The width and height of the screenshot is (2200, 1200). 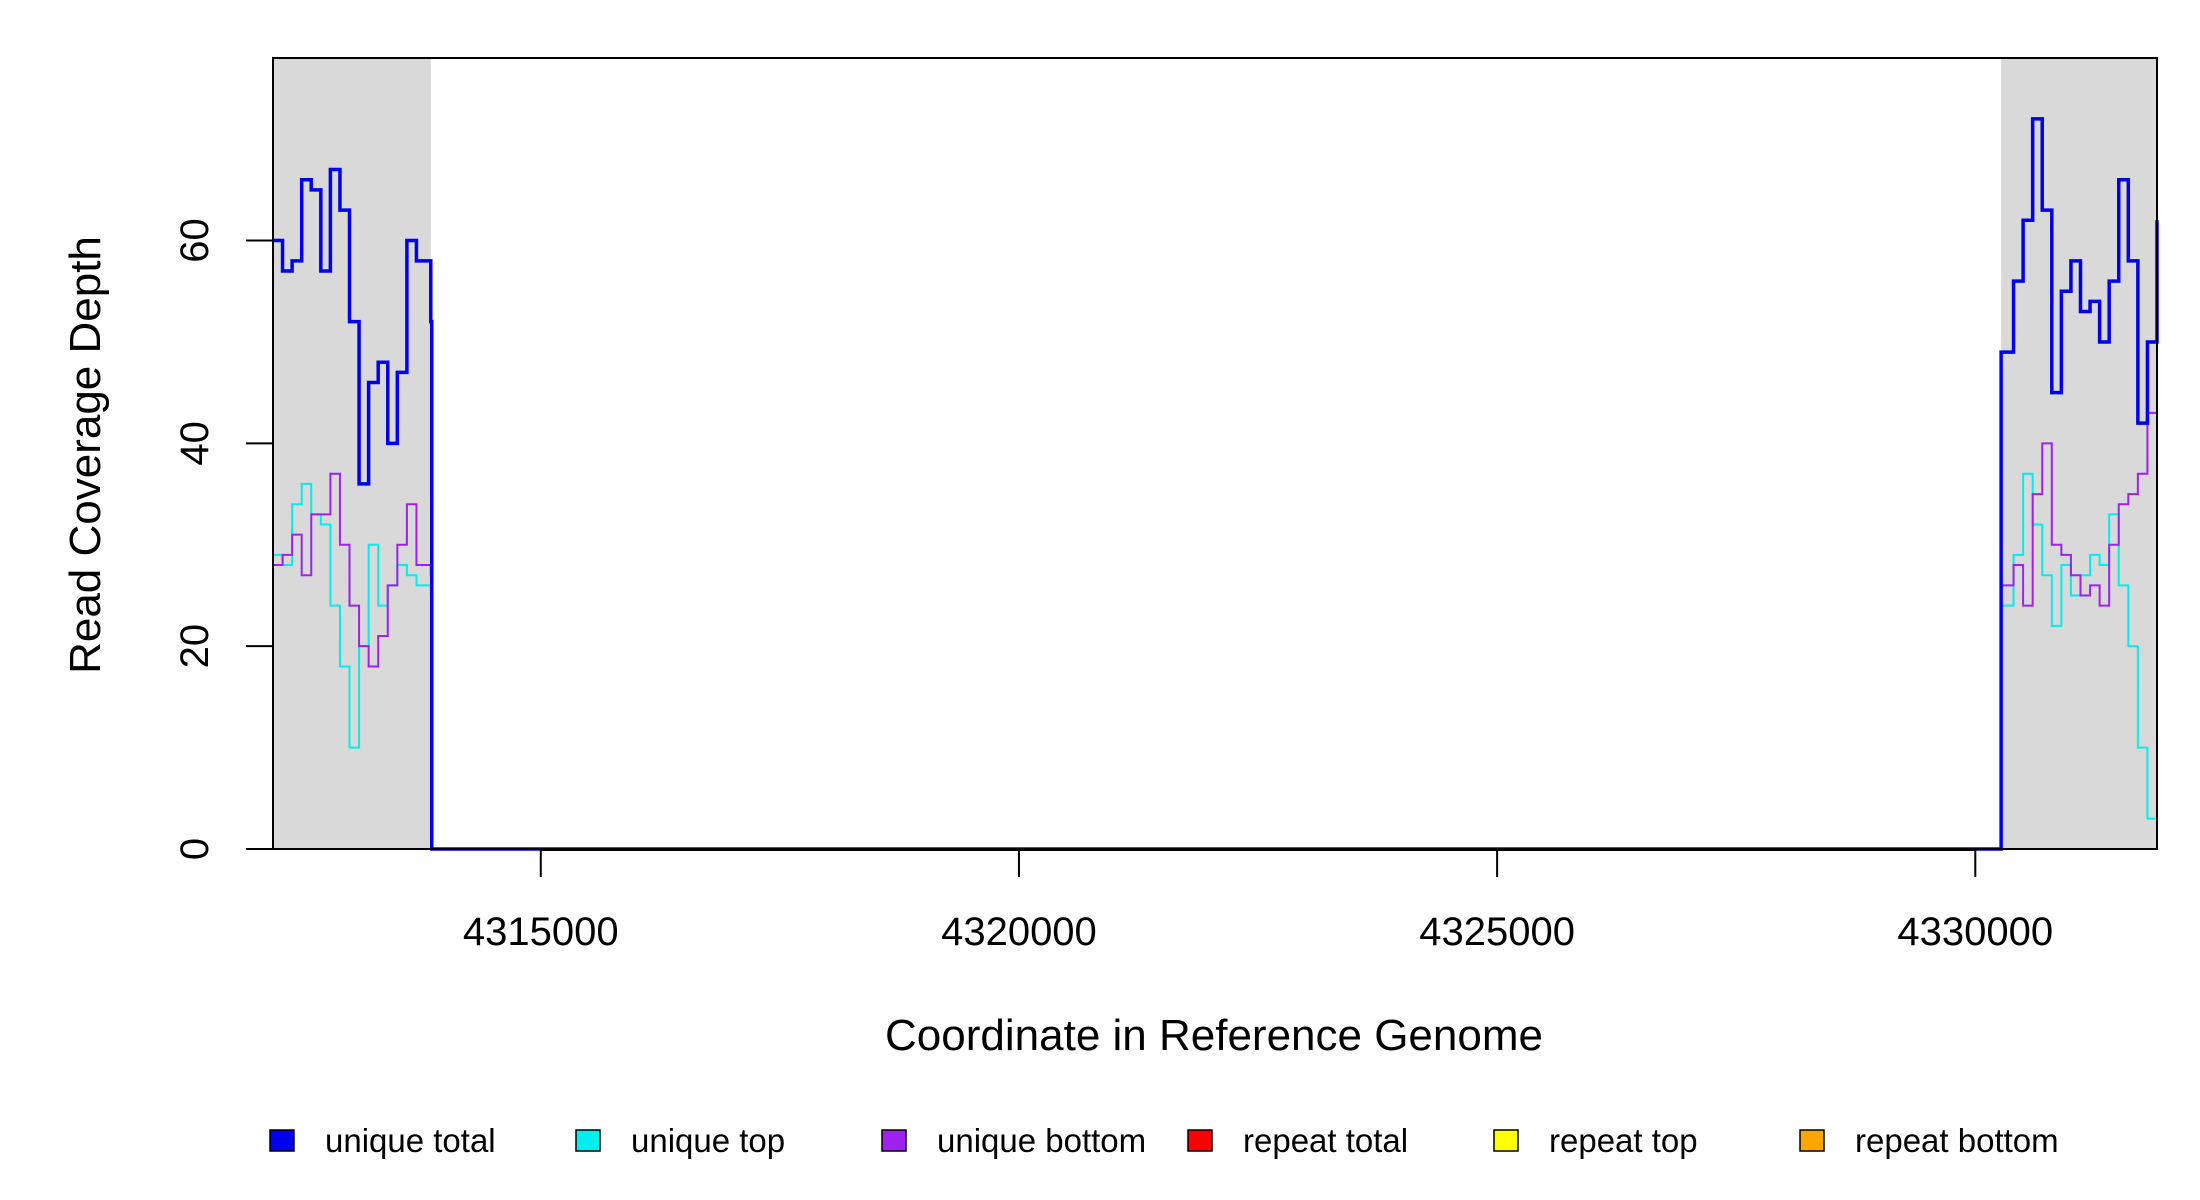 What do you see at coordinates (410, 1140) in the screenshot?
I see `legend-label: unique total` at bounding box center [410, 1140].